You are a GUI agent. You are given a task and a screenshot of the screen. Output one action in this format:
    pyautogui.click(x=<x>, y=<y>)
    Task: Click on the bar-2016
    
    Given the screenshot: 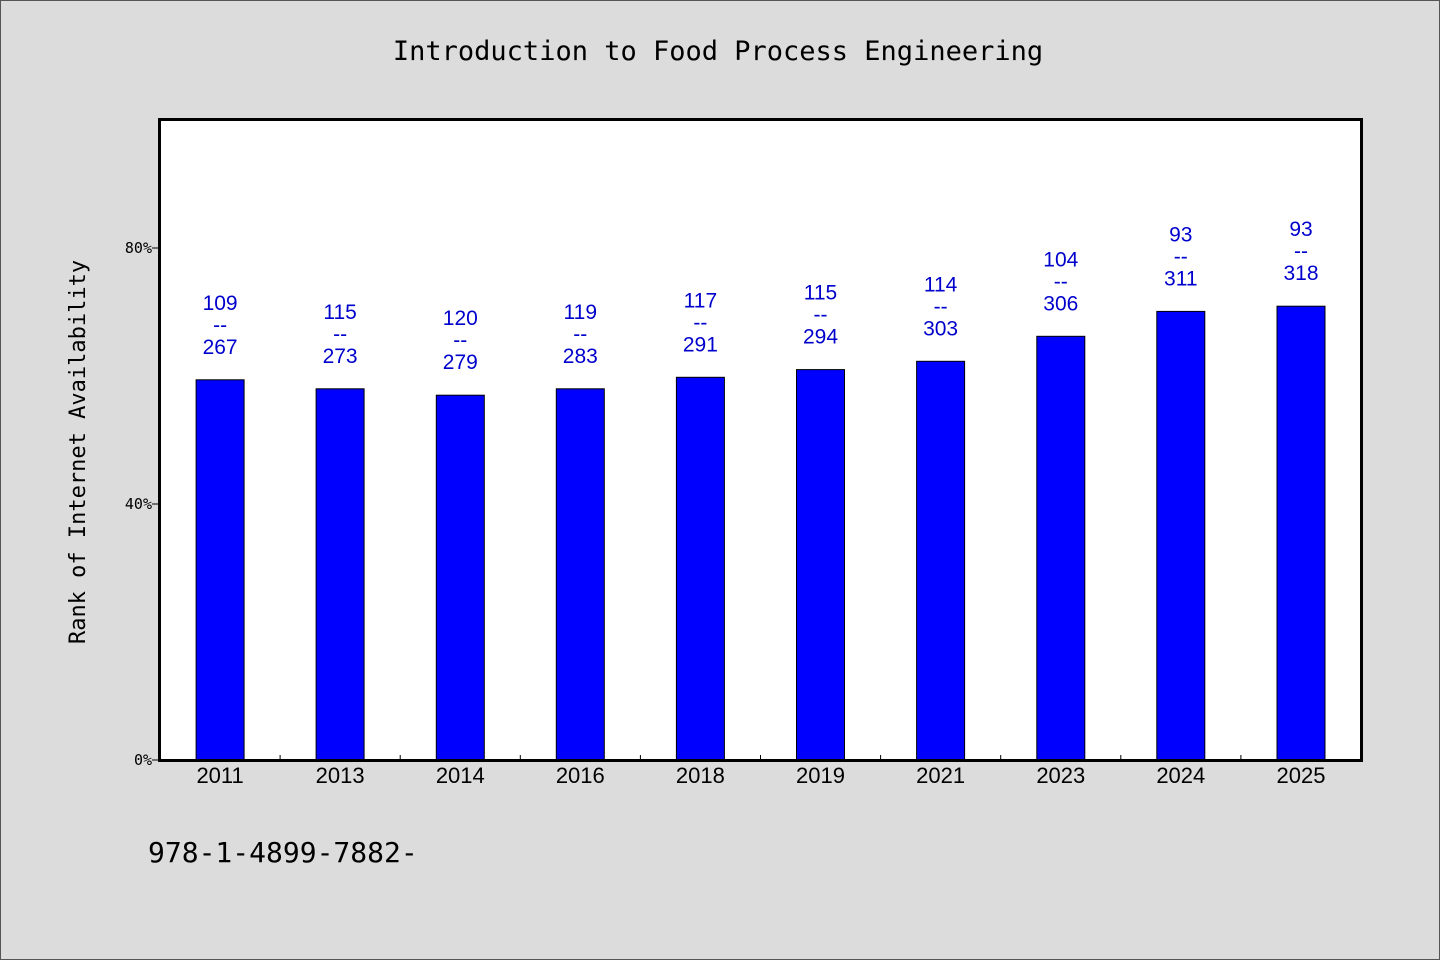 What is the action you would take?
    pyautogui.click(x=580, y=574)
    